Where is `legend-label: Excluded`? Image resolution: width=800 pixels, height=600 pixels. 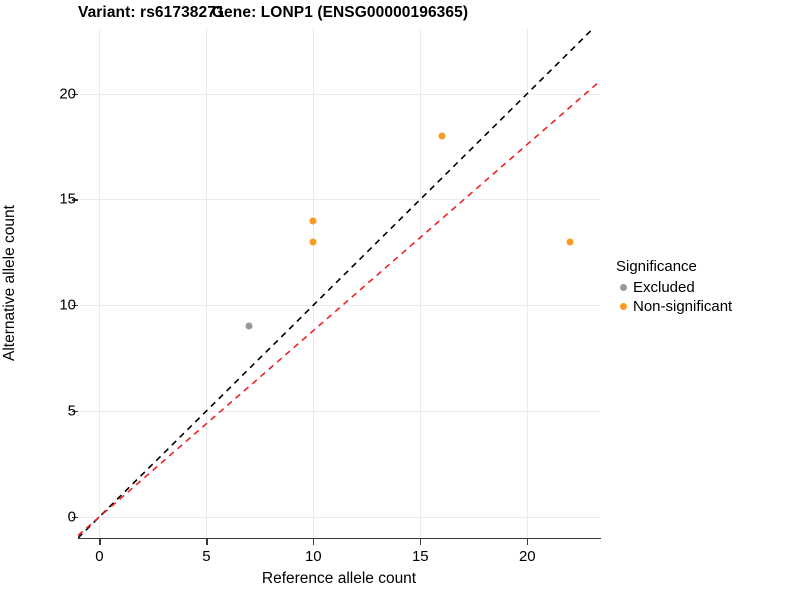 legend-label: Excluded is located at coordinates (664, 287).